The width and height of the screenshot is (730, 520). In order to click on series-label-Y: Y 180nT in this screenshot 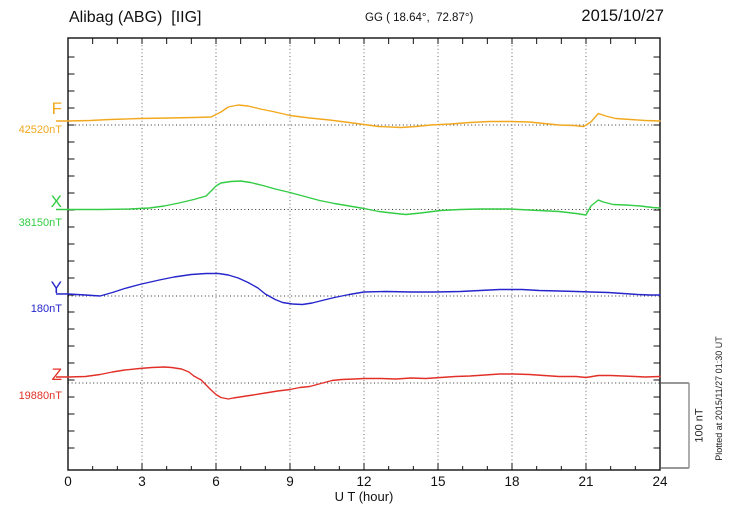, I will do `click(31, 297)`.